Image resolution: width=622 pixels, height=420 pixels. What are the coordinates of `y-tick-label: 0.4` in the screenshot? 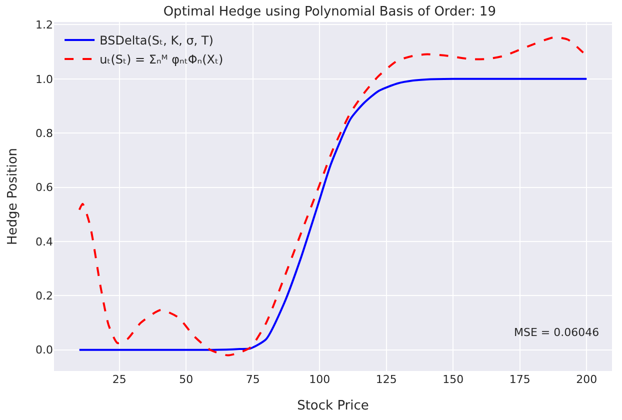 It's located at (44, 241).